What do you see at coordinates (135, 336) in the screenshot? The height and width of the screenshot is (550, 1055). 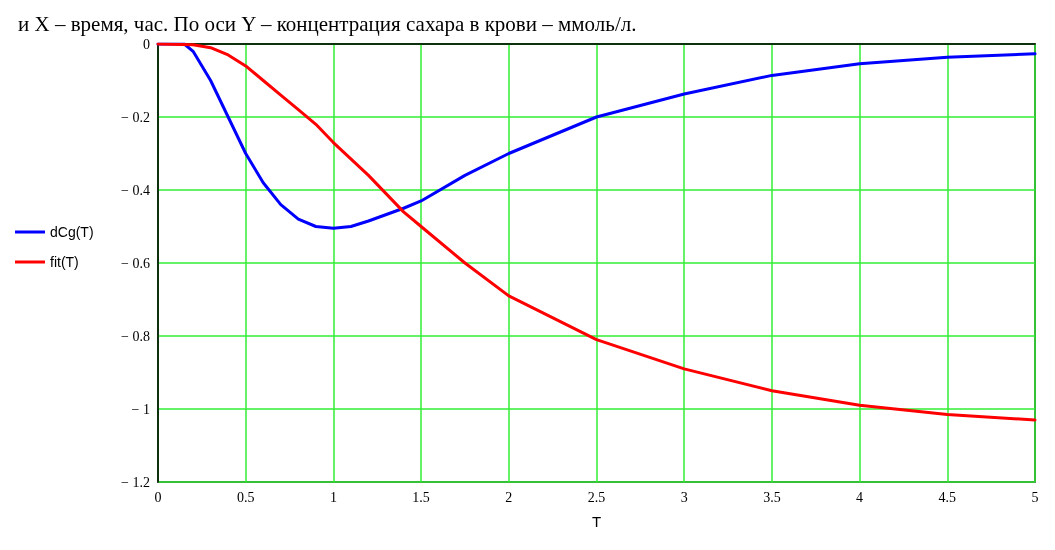 I see `y-tick-label: − 0.8` at bounding box center [135, 336].